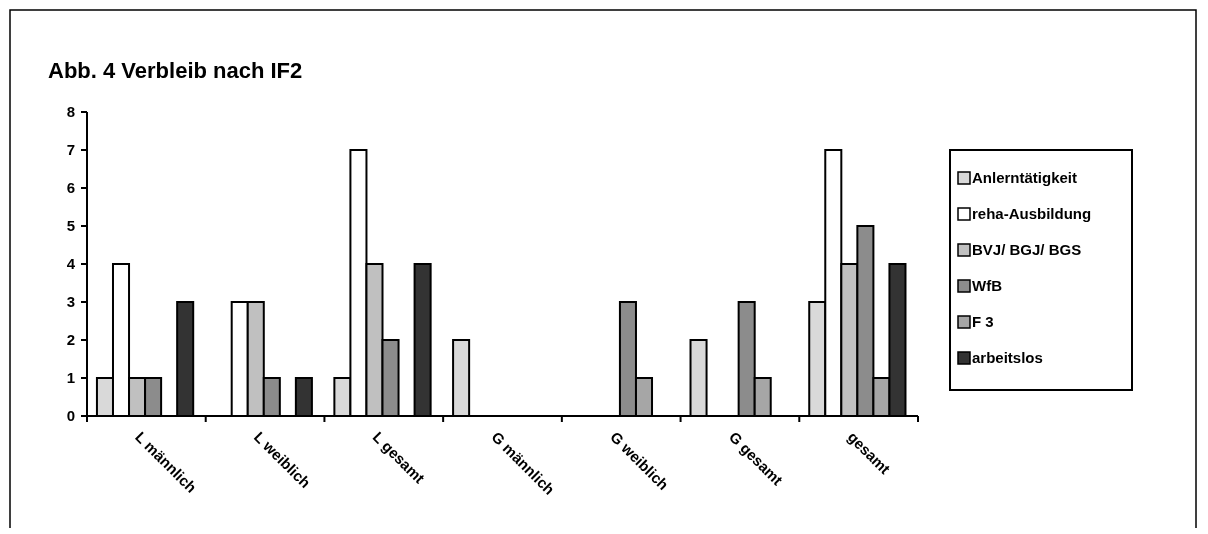 The image size is (1208, 534). Describe the element at coordinates (983, 322) in the screenshot. I see `legend-label: F 3` at that location.